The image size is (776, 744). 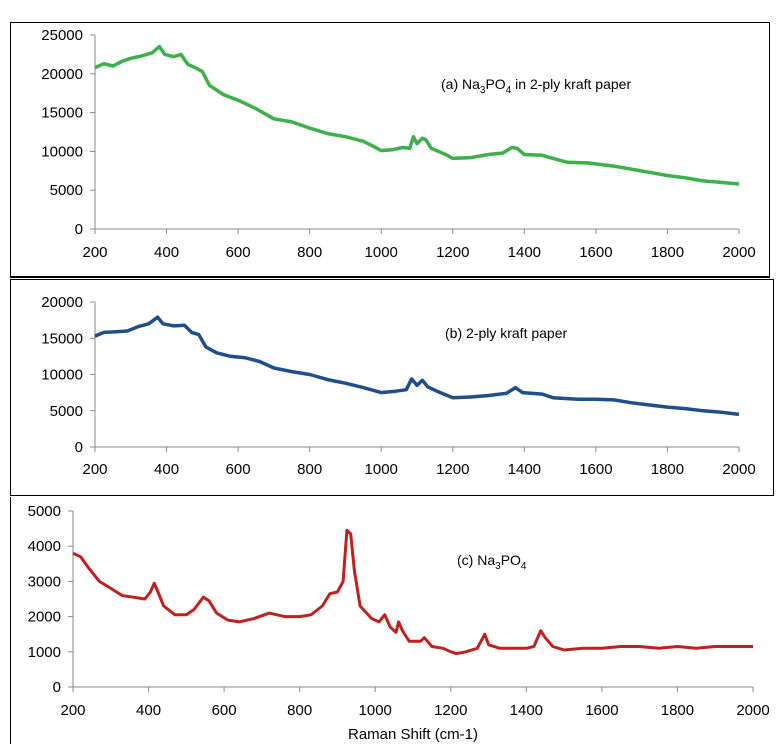 I want to click on annotation-part: (a) Na, so click(x=460, y=84).